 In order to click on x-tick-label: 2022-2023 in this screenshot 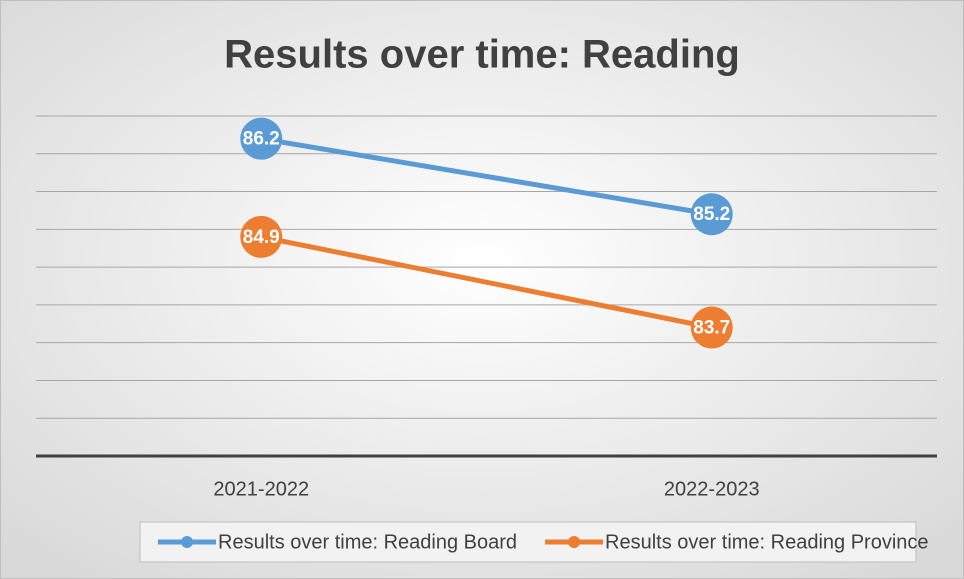, I will do `click(712, 489)`.